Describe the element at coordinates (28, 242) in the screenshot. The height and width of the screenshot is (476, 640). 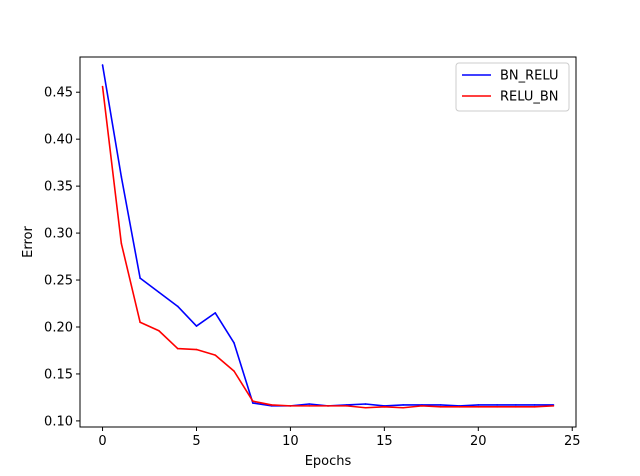
I see `y-axis-label: Error` at that location.